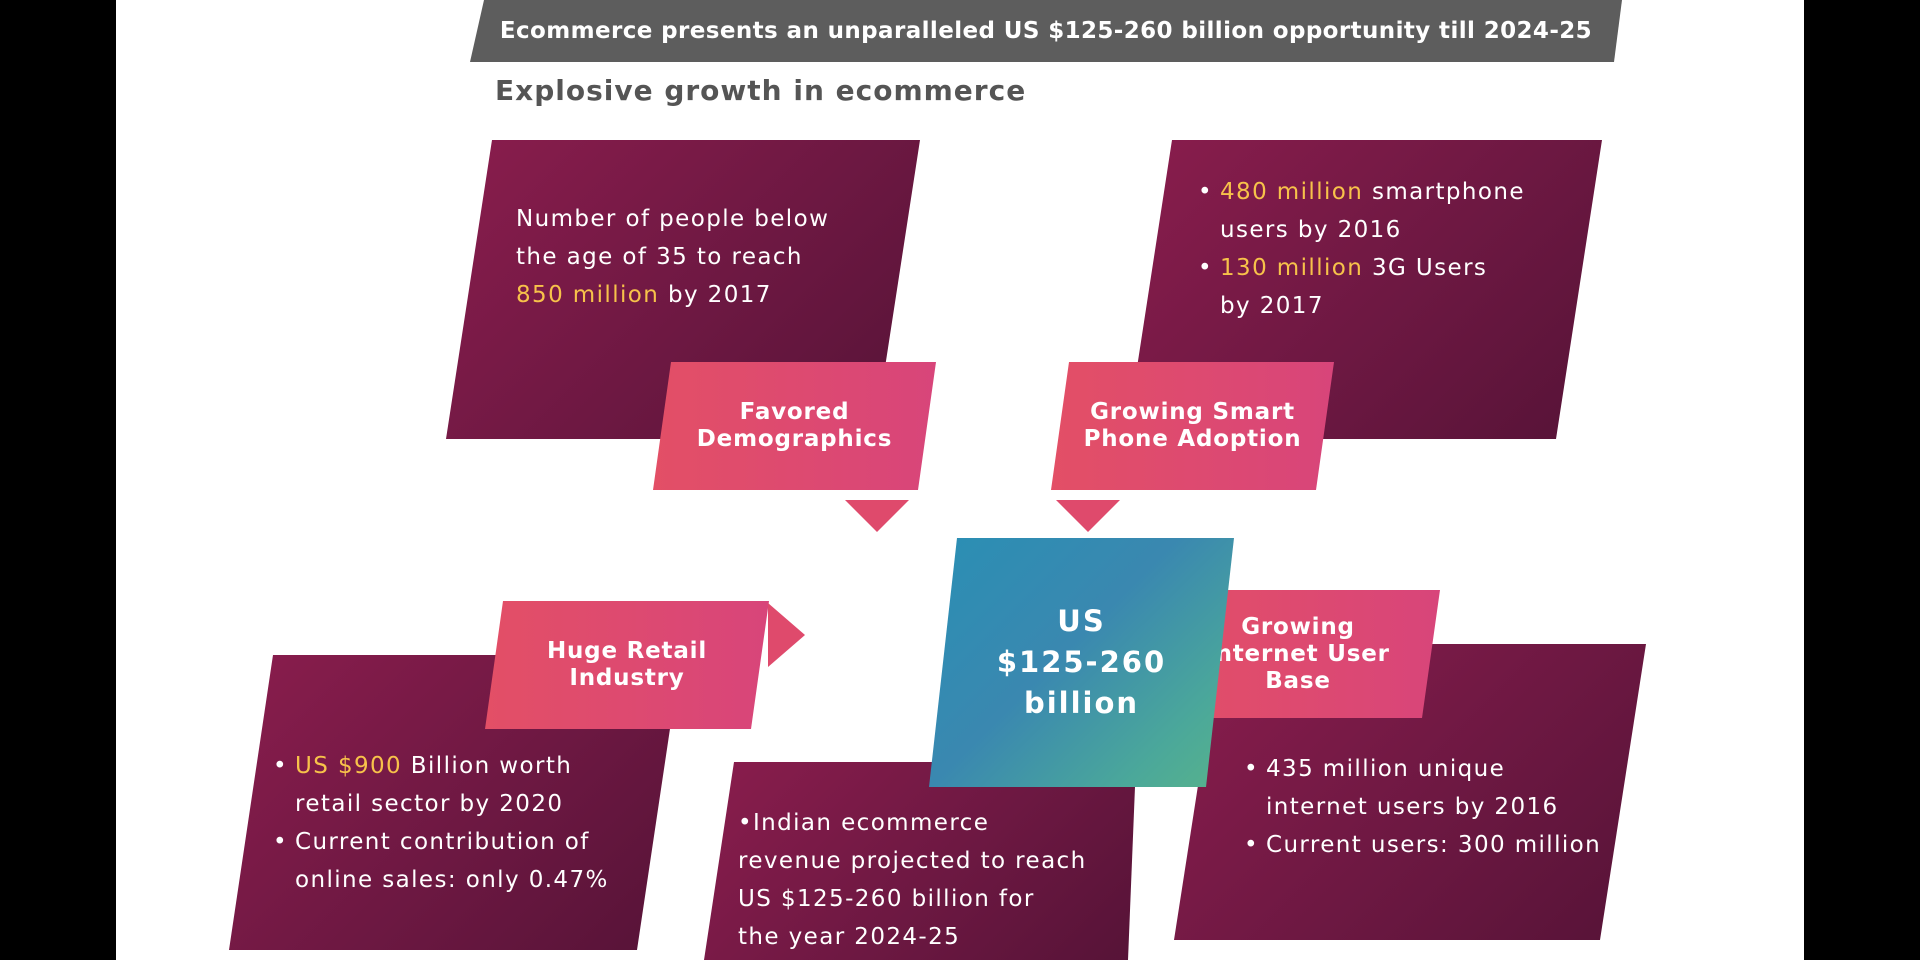 This screenshot has width=1920, height=960. Describe the element at coordinates (1081, 621) in the screenshot. I see `center-line-1: US` at that location.